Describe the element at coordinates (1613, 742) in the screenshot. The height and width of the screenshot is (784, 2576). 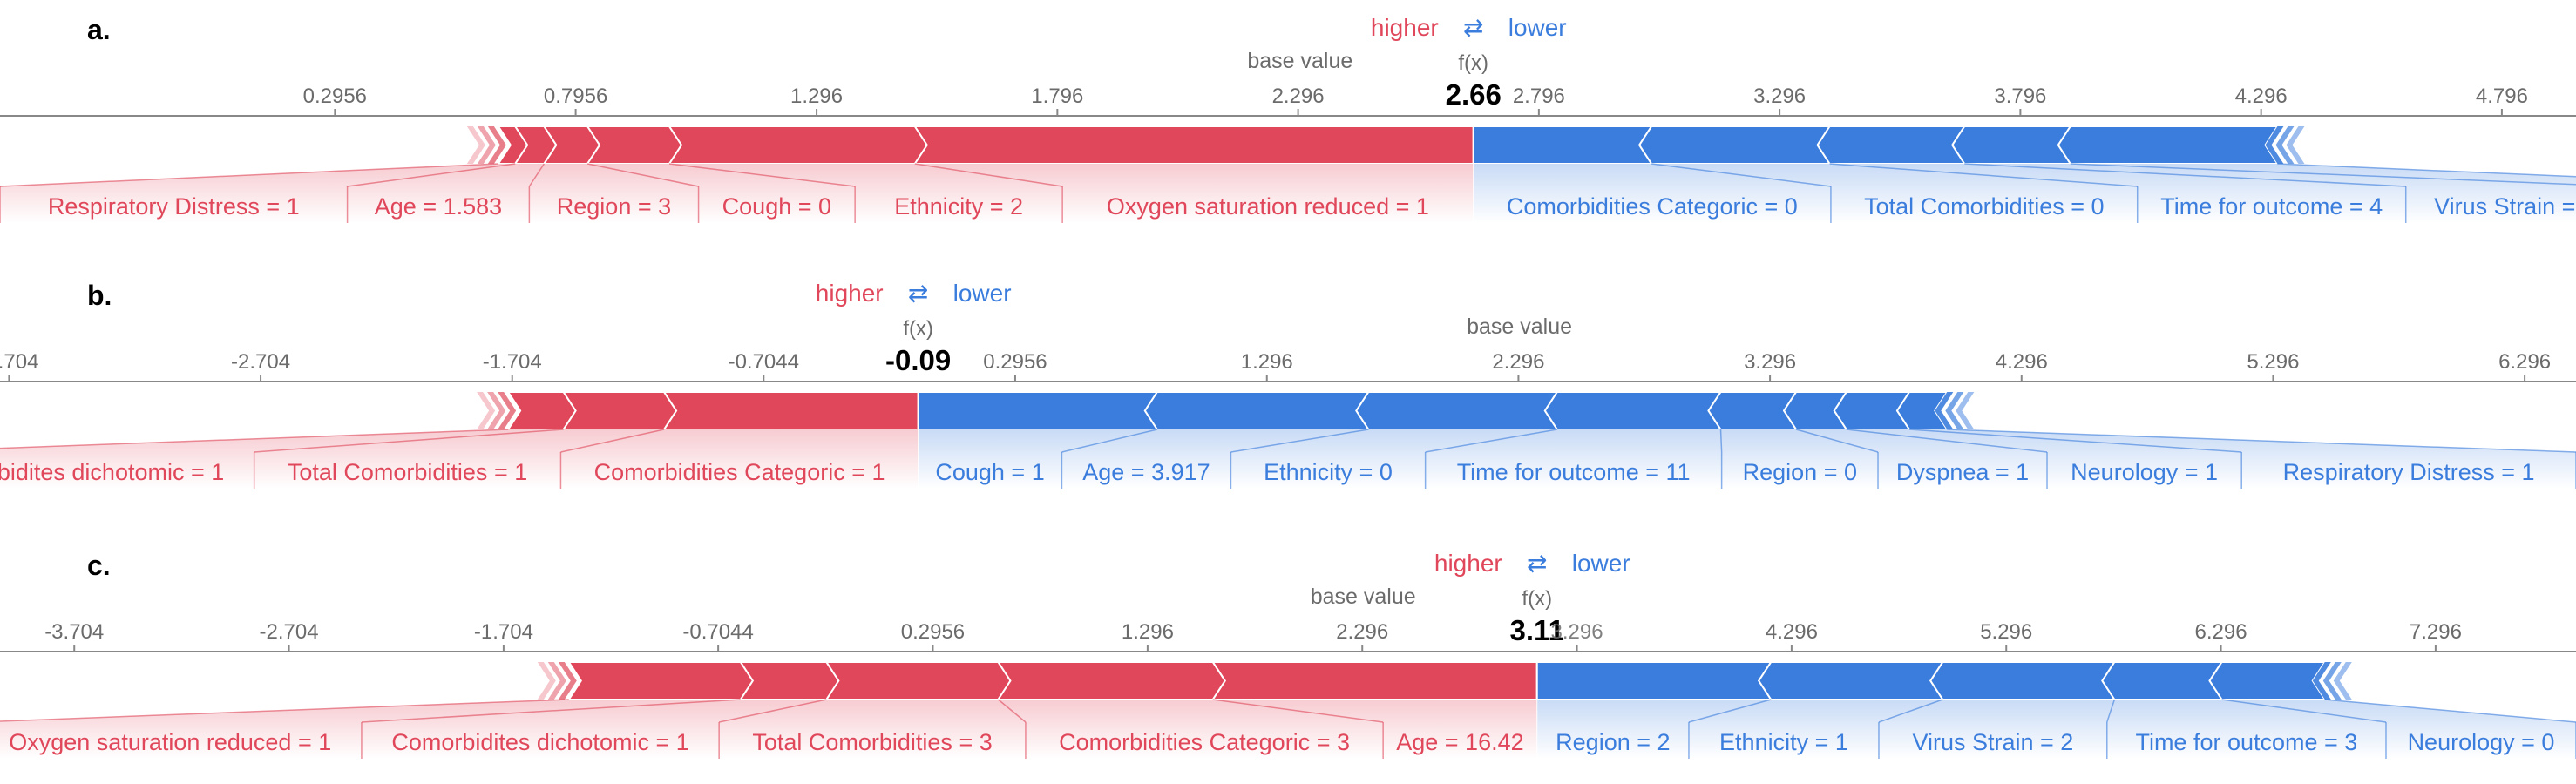
I see `negative-feature-label: Region = 2` at that location.